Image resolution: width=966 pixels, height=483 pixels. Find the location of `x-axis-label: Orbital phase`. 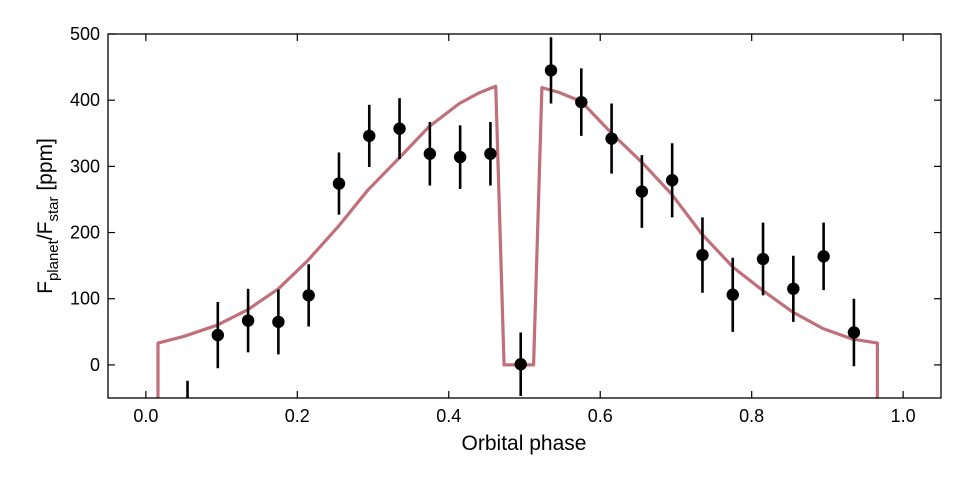

x-axis-label: Orbital phase is located at coordinates (524, 443).